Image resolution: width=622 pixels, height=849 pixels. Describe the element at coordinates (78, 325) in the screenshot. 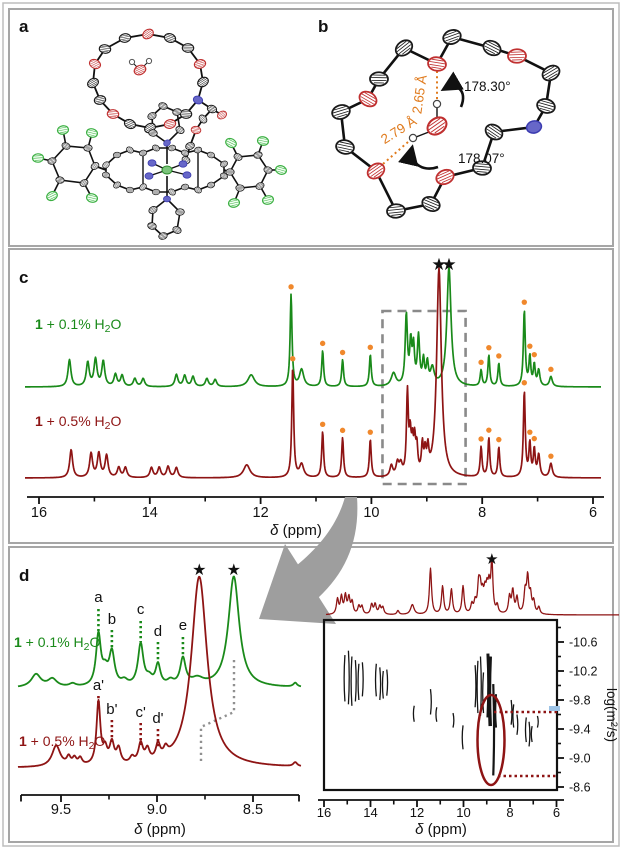

I see `series-label-01-water-c: 1 + 0.1% H2O` at that location.